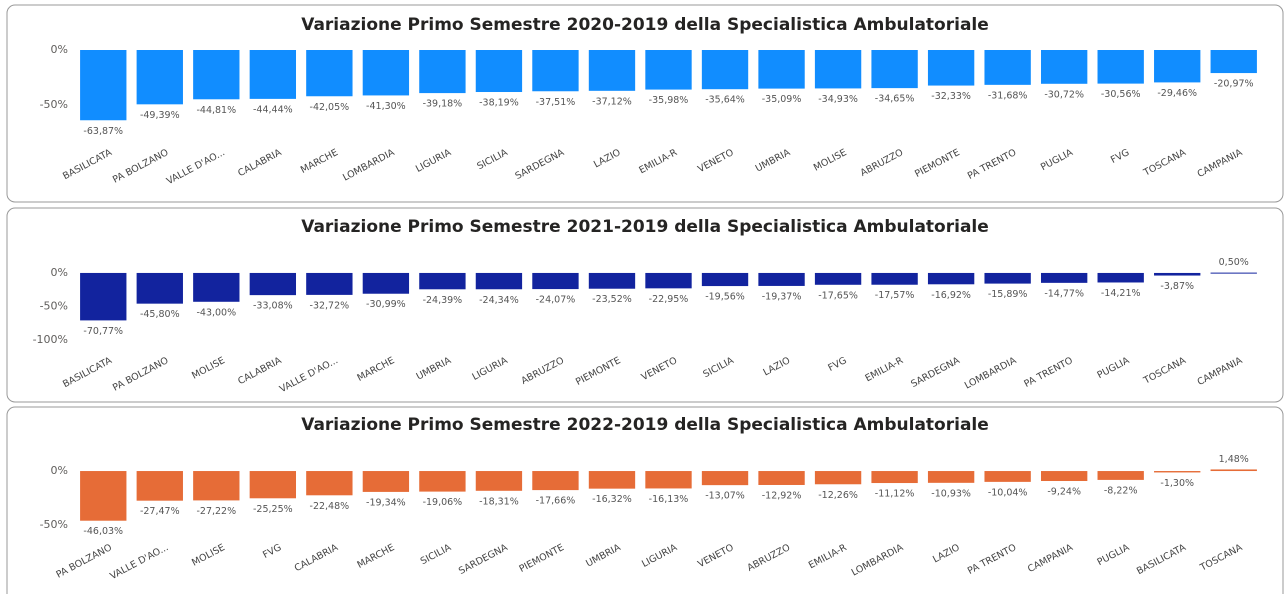 This screenshot has width=1285, height=594. Describe the element at coordinates (725, 496) in the screenshot. I see `value-label: -13,07%` at that location.